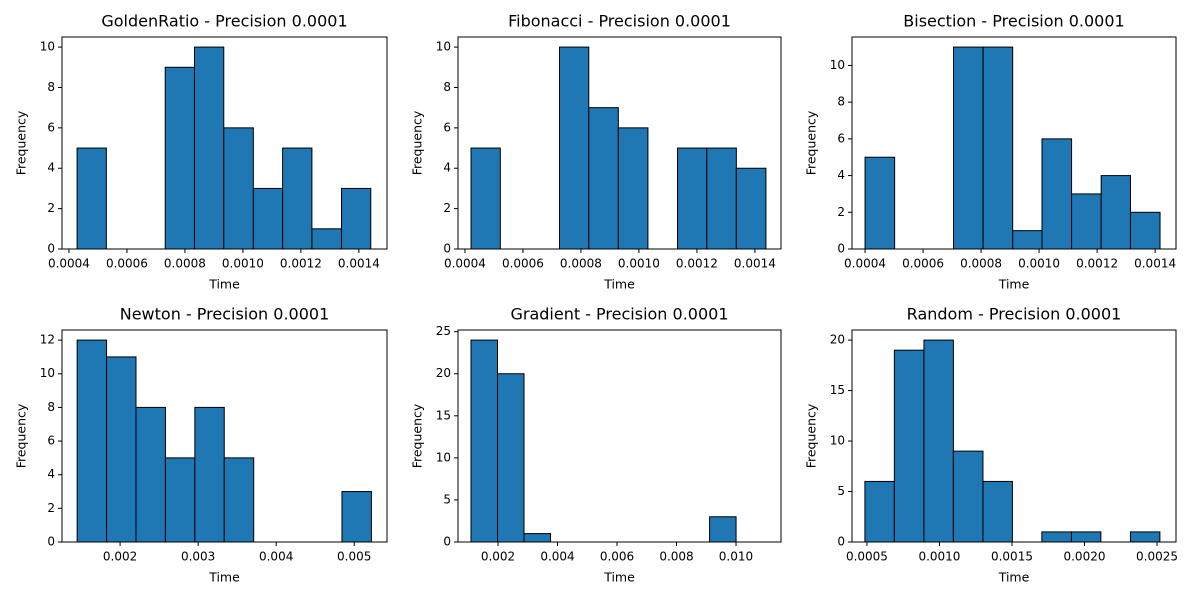 The height and width of the screenshot is (600, 1200). I want to click on x-tick-label: 0.0005, so click(867, 557).